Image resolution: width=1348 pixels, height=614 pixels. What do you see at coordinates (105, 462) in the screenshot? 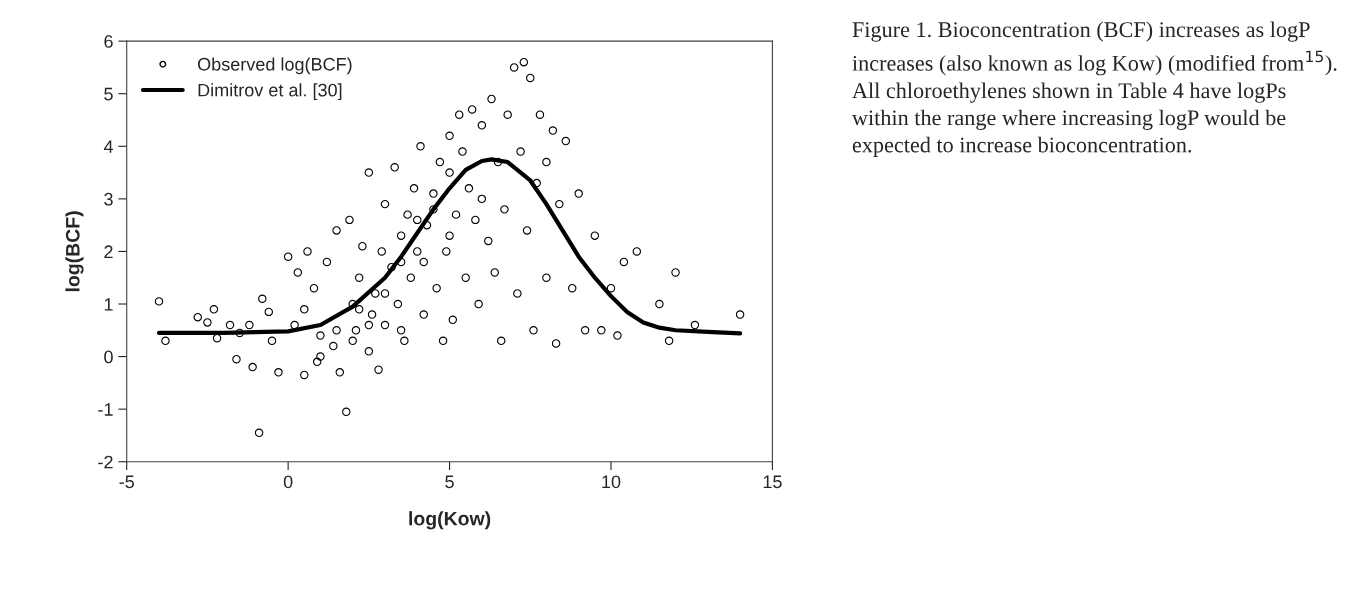
I see `y-tick-label: -2` at bounding box center [105, 462].